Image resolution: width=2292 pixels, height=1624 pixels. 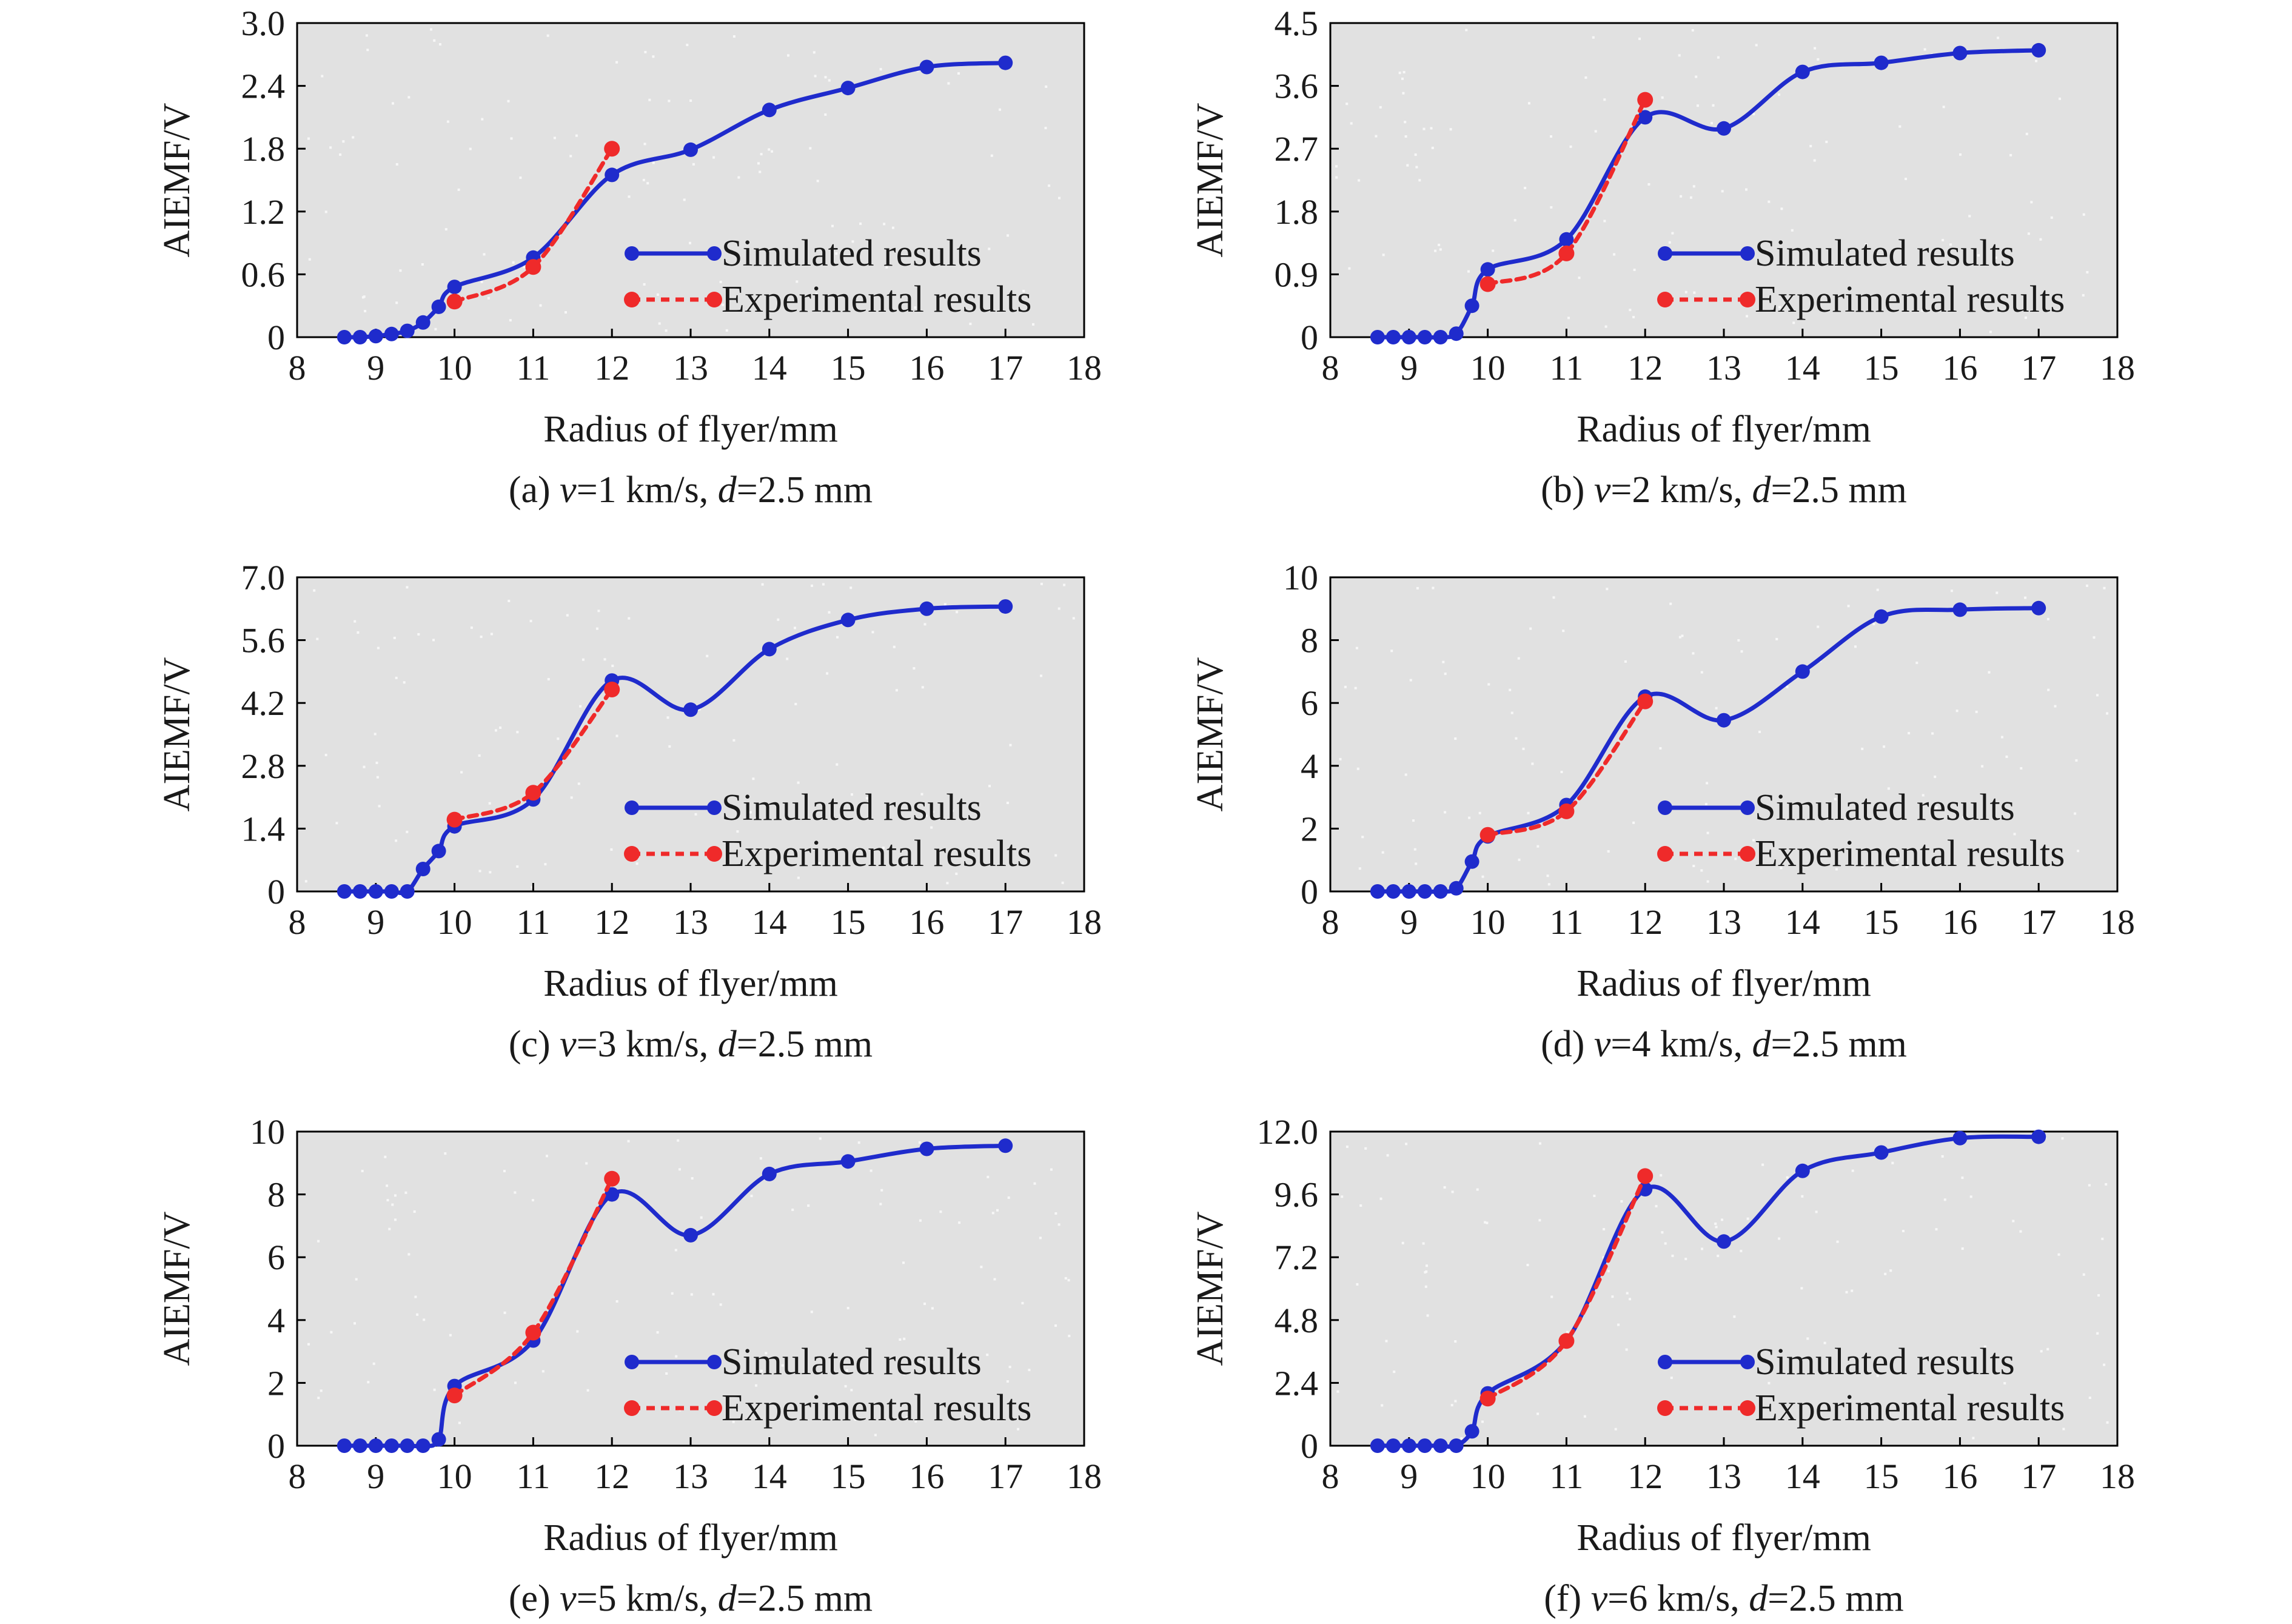 What do you see at coordinates (1488, 368) in the screenshot?
I see `x-tick-label: 10` at bounding box center [1488, 368].